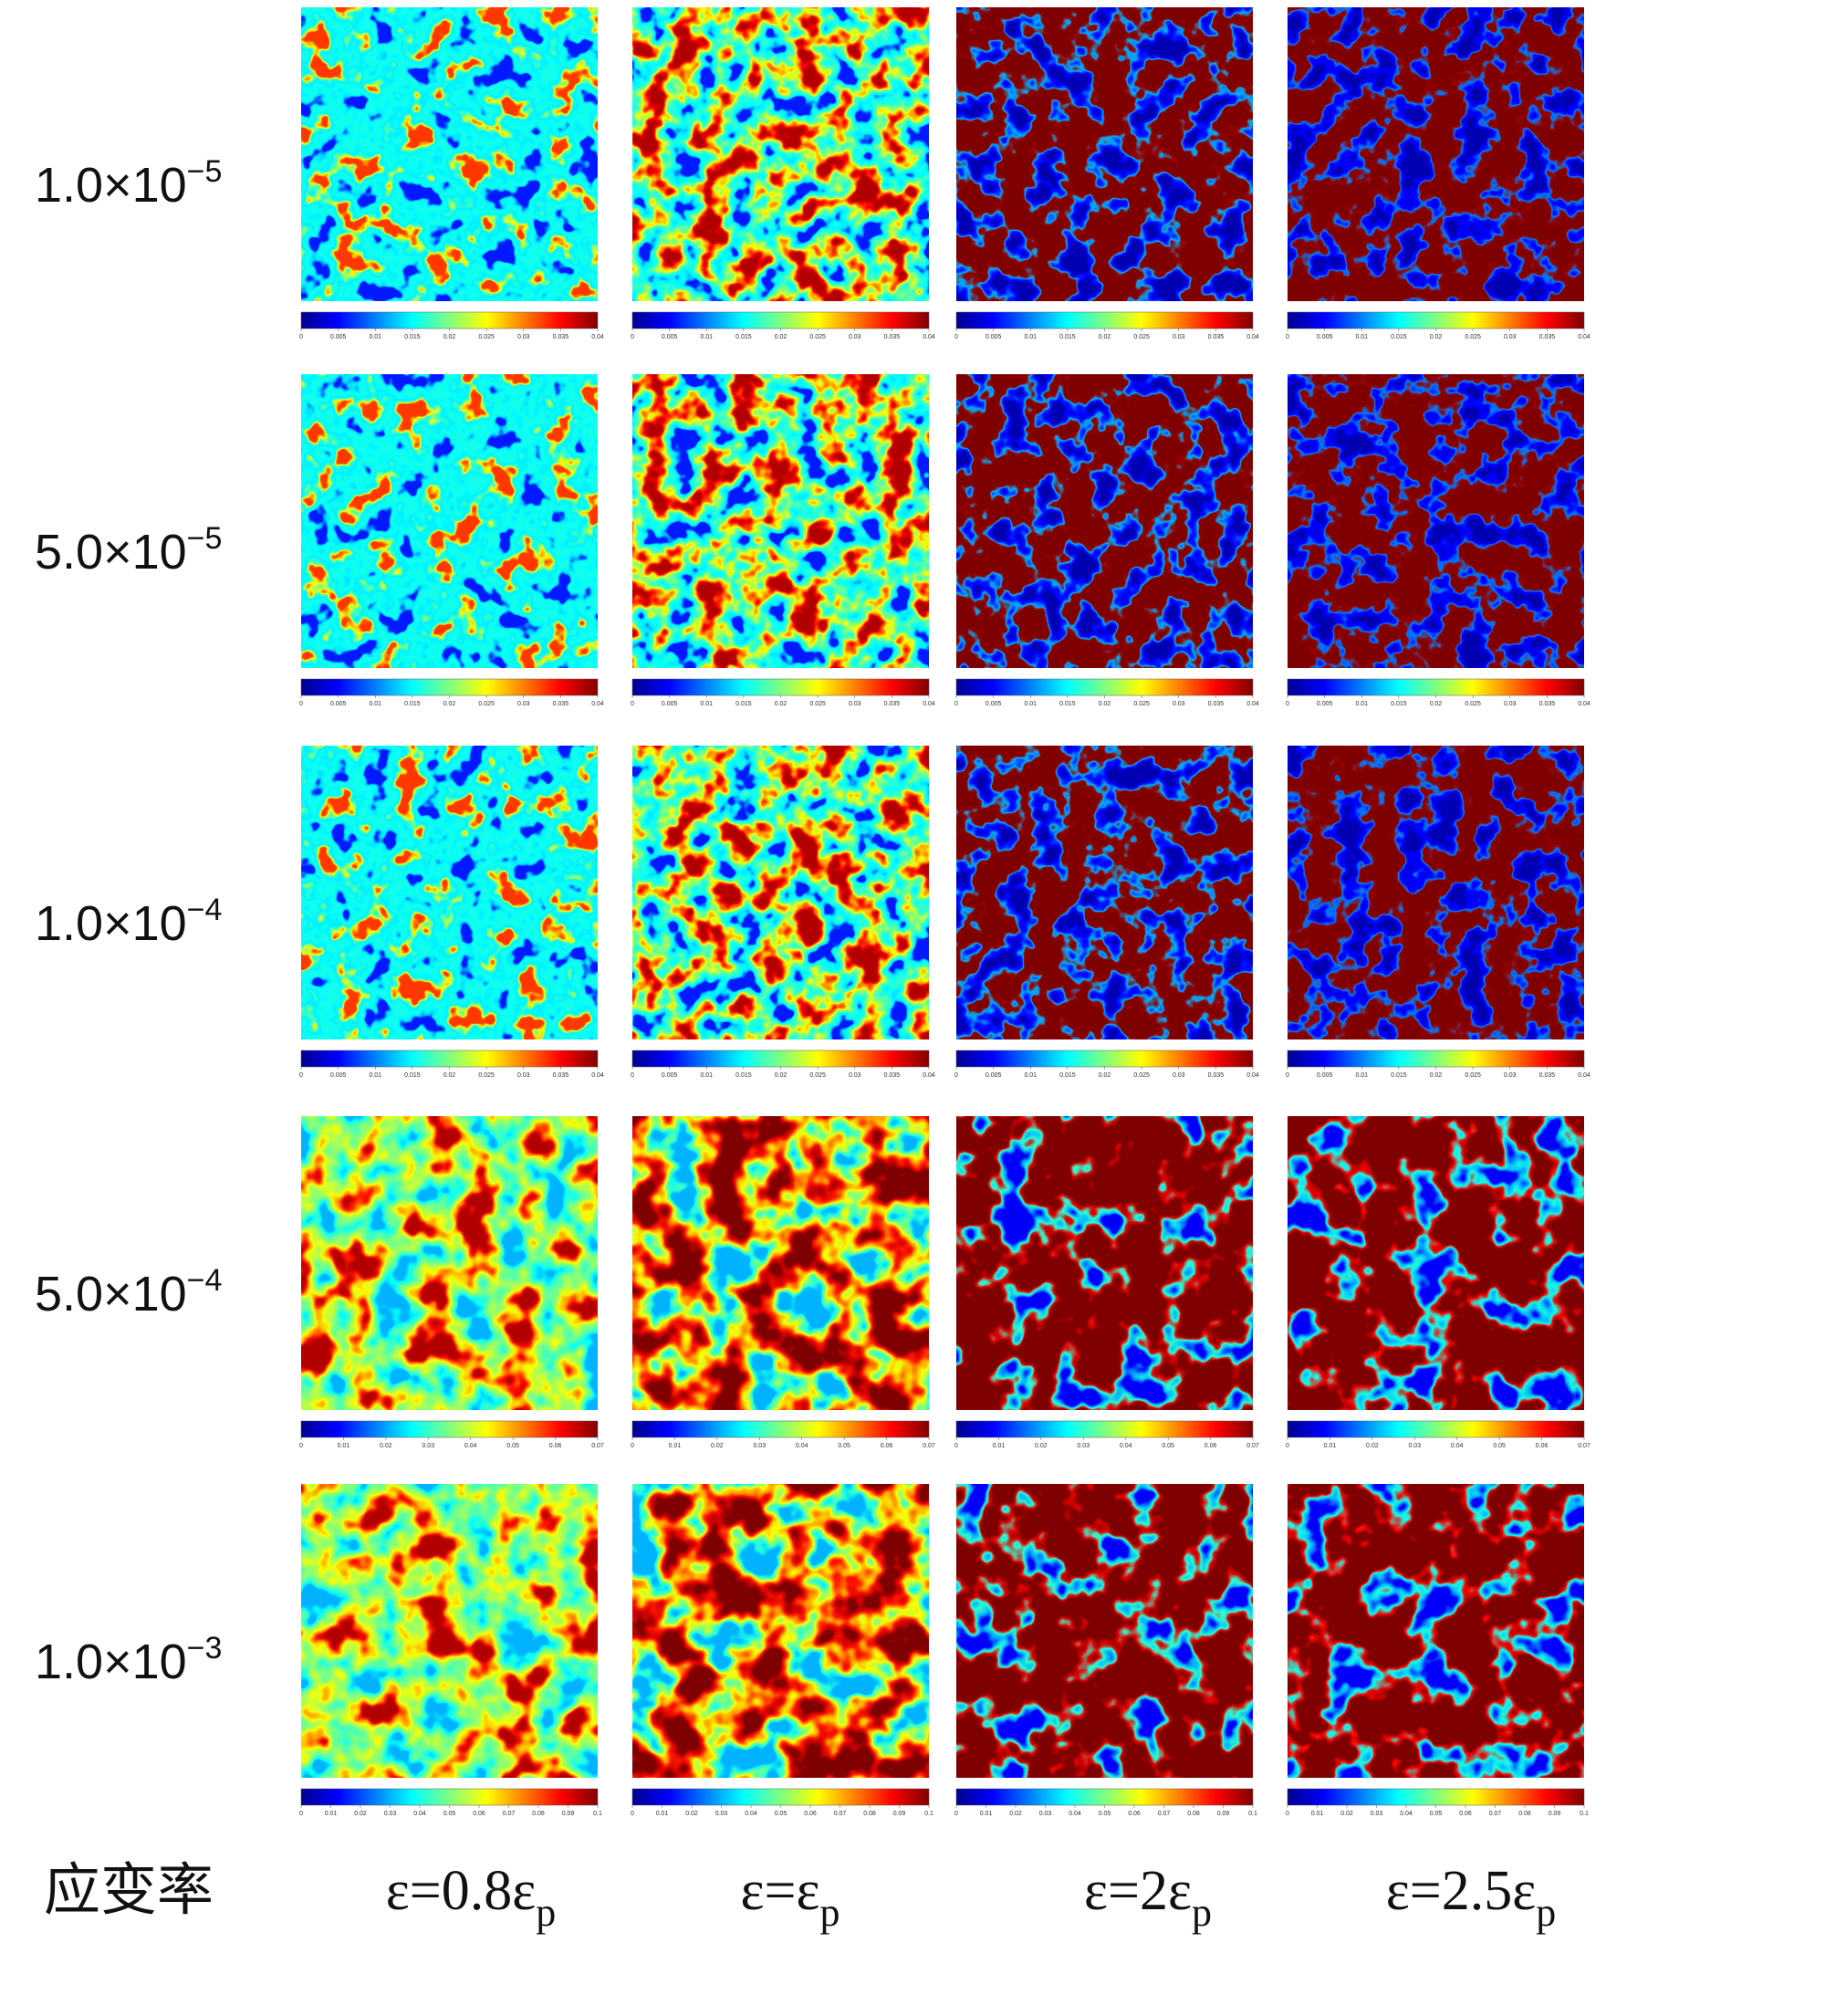 The image size is (1825, 2016). I want to click on column-label-text: ε=2ε, so click(1138, 1891).